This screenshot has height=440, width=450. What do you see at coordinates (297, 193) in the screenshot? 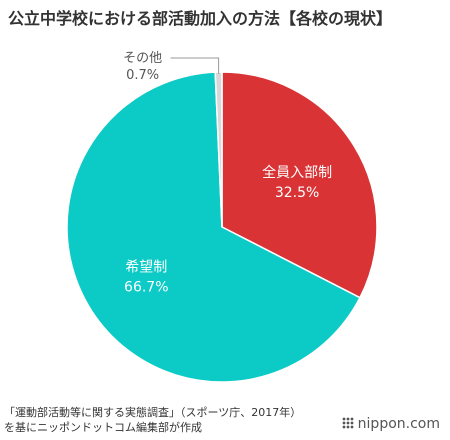
I see `label-all-members-value: 32.5%` at bounding box center [297, 193].